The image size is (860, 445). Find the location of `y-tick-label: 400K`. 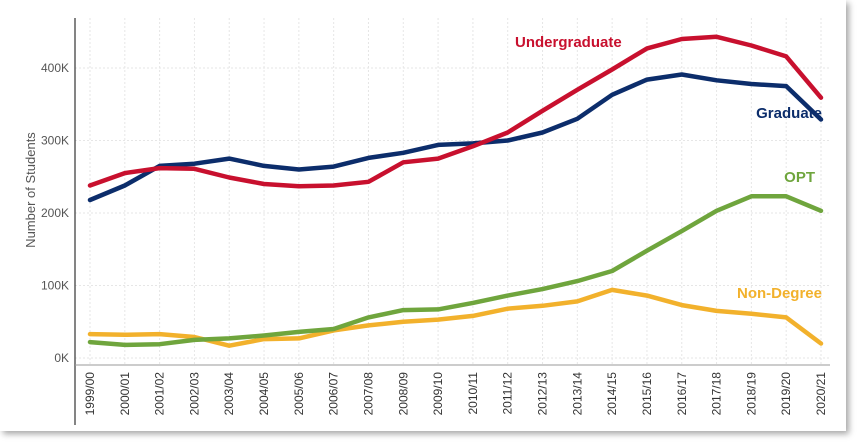

y-tick-label: 400K is located at coordinates (55, 68).